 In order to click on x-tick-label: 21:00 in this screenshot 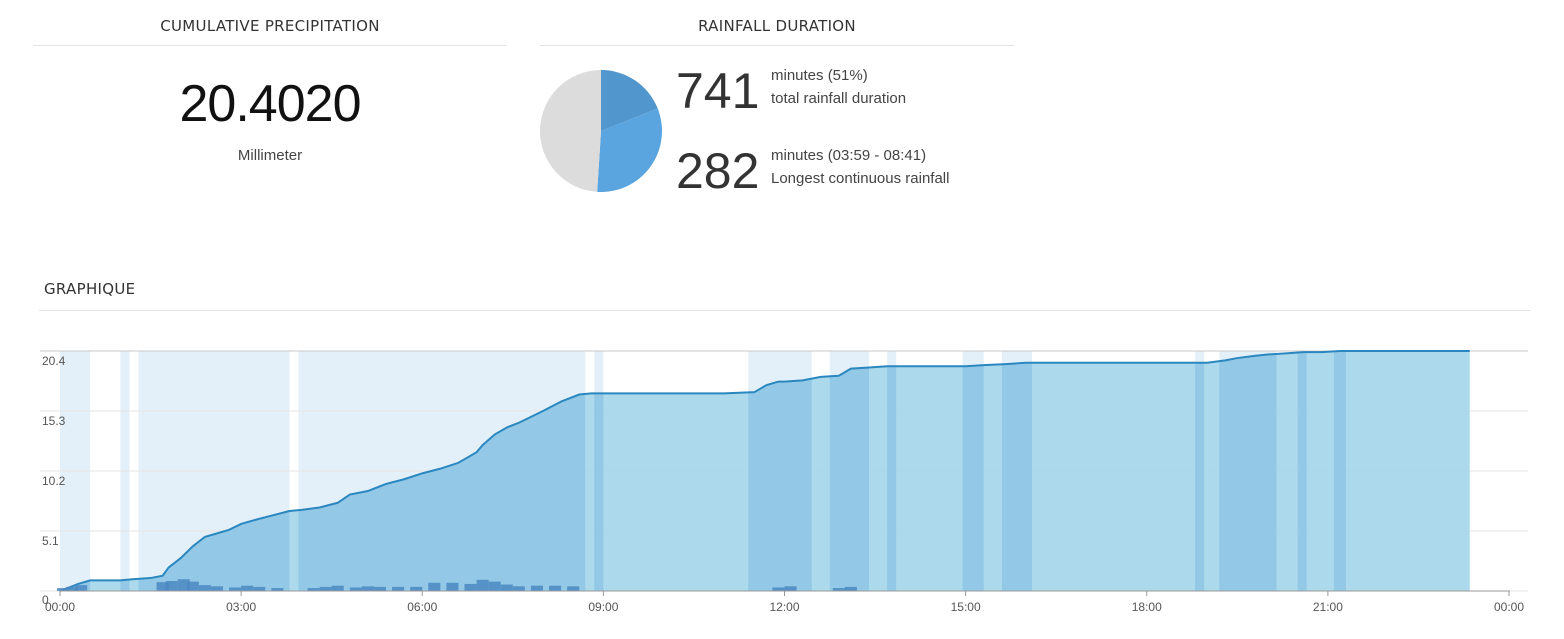, I will do `click(1328, 607)`.